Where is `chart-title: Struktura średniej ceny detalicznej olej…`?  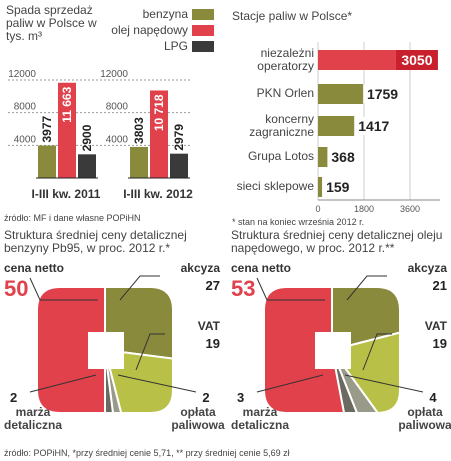
chart-title: Struktura średniej ceny detalicznej olej… is located at coordinates (337, 241).